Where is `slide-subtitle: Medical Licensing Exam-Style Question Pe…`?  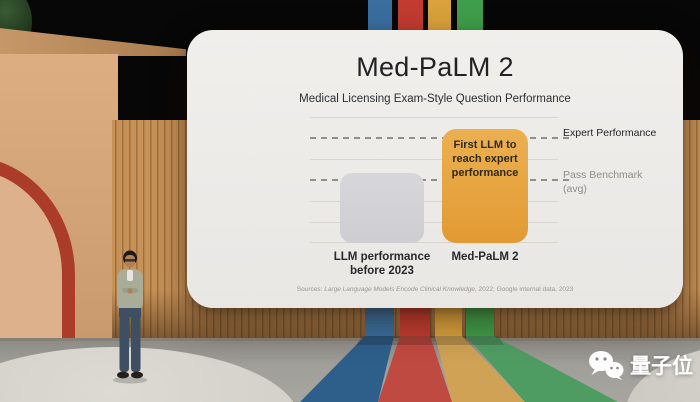
slide-subtitle: Medical Licensing Exam-Style Question Pe… is located at coordinates (435, 99).